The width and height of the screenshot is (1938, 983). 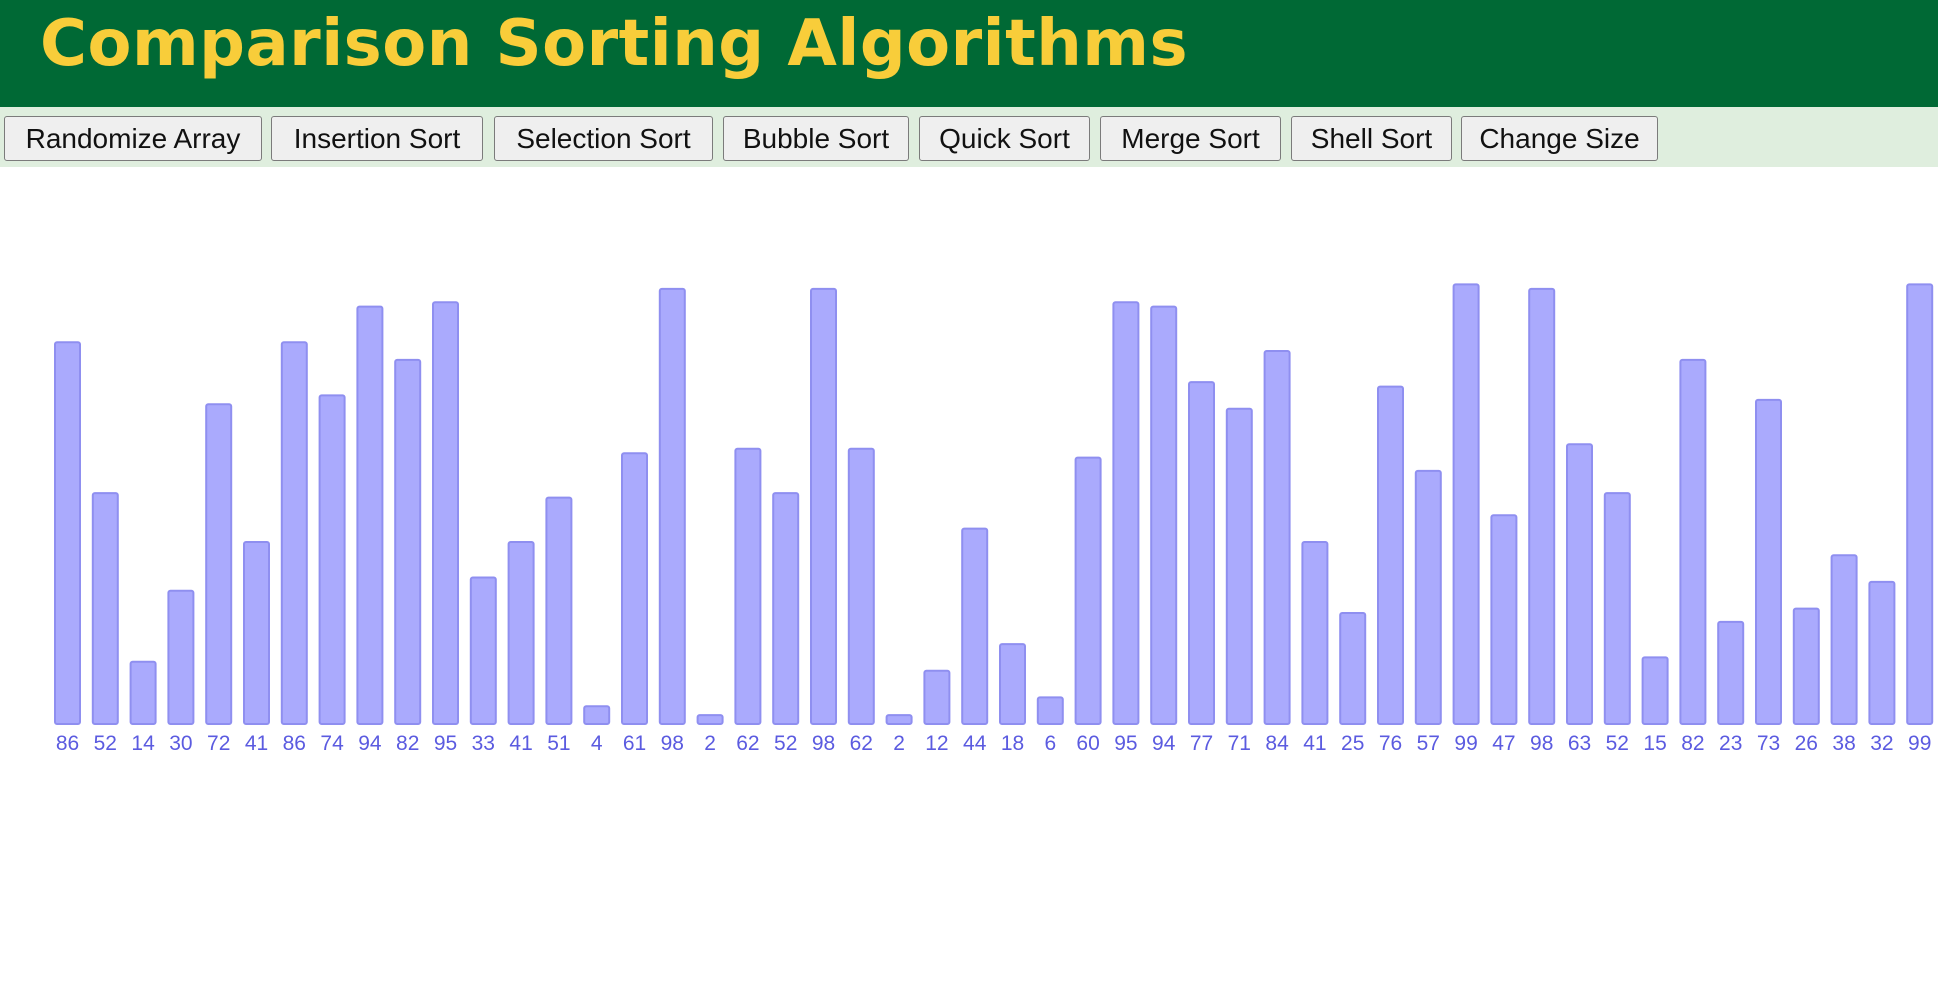 I want to click on array-value-label: 18, so click(x=1012, y=743).